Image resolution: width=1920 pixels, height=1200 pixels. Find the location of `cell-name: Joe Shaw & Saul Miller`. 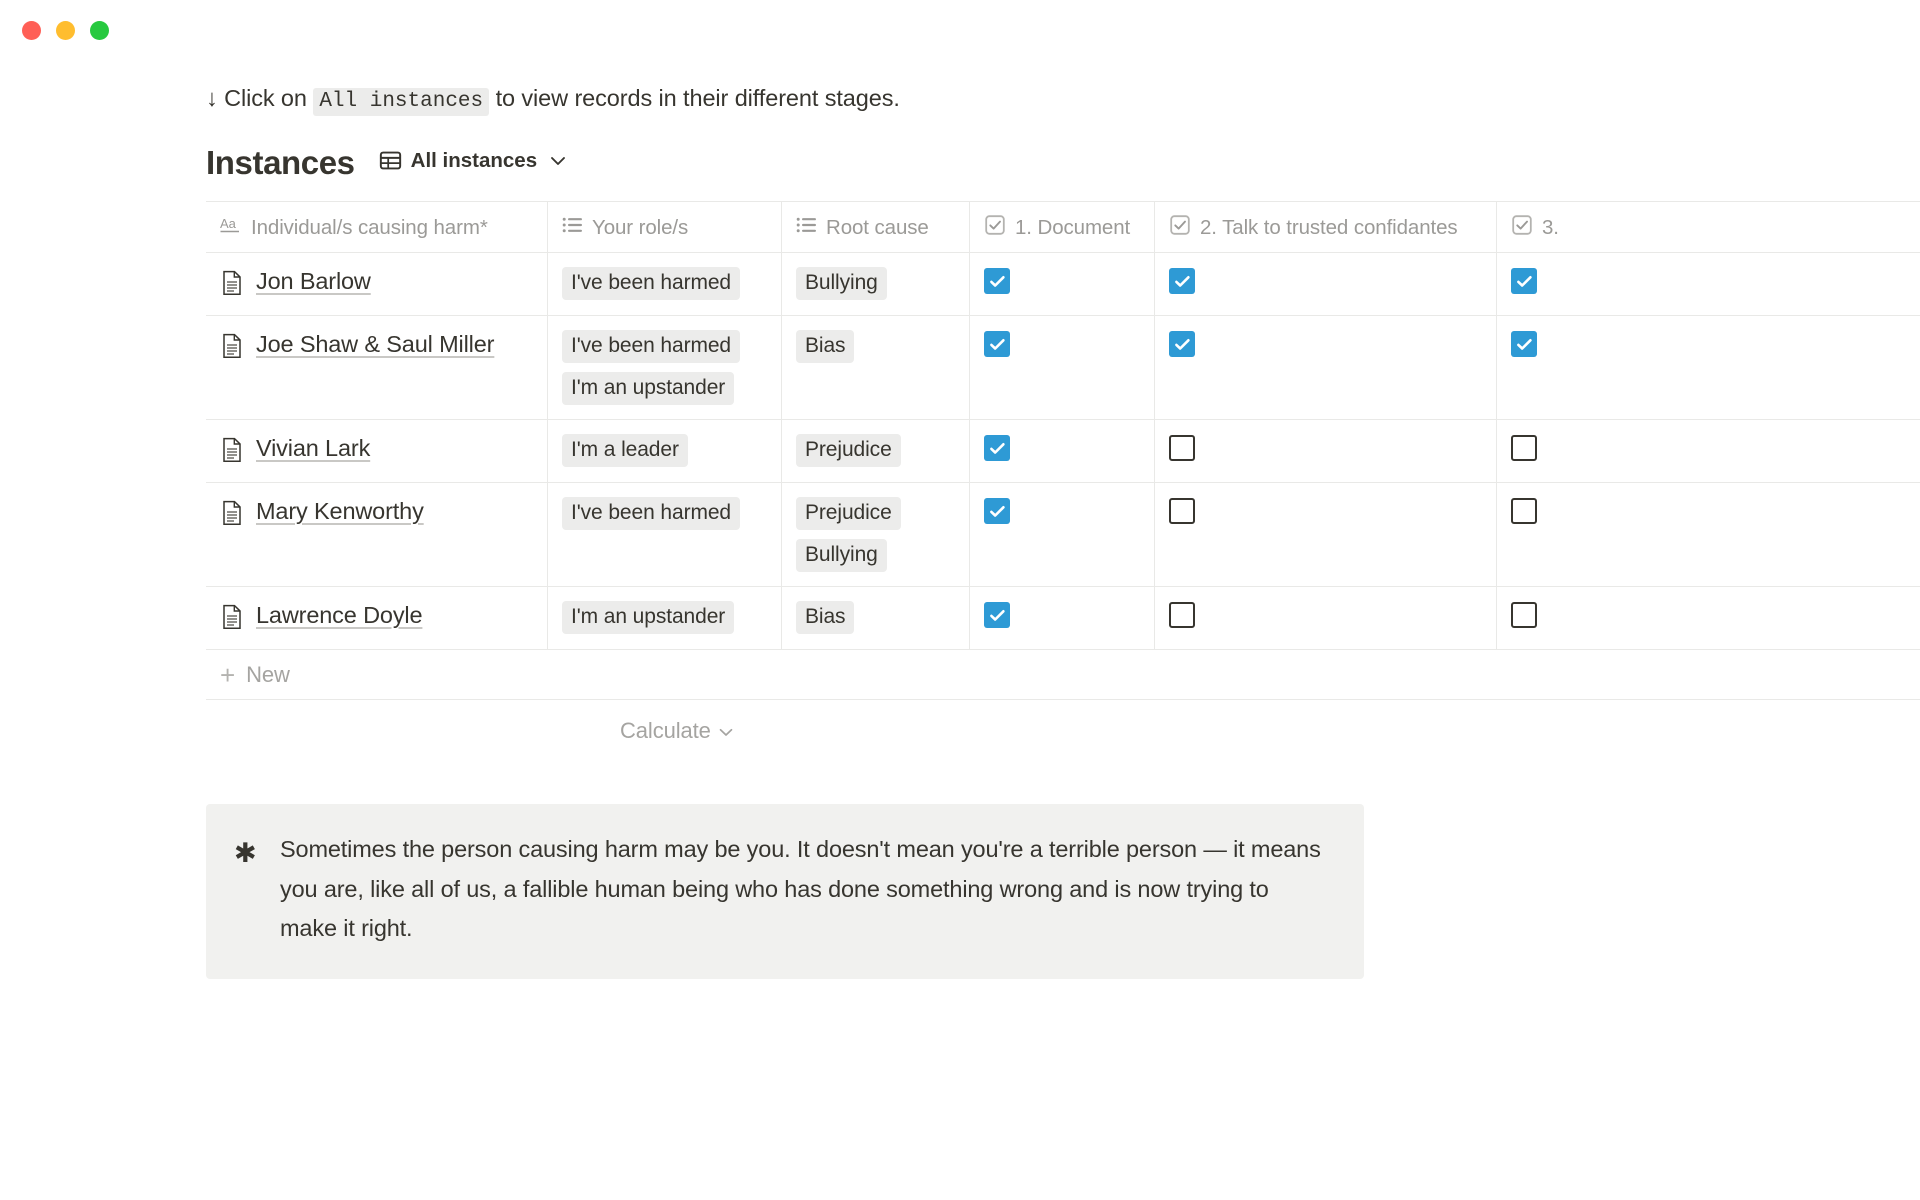

cell-name: Joe Shaw & Saul Miller is located at coordinates (377, 367).